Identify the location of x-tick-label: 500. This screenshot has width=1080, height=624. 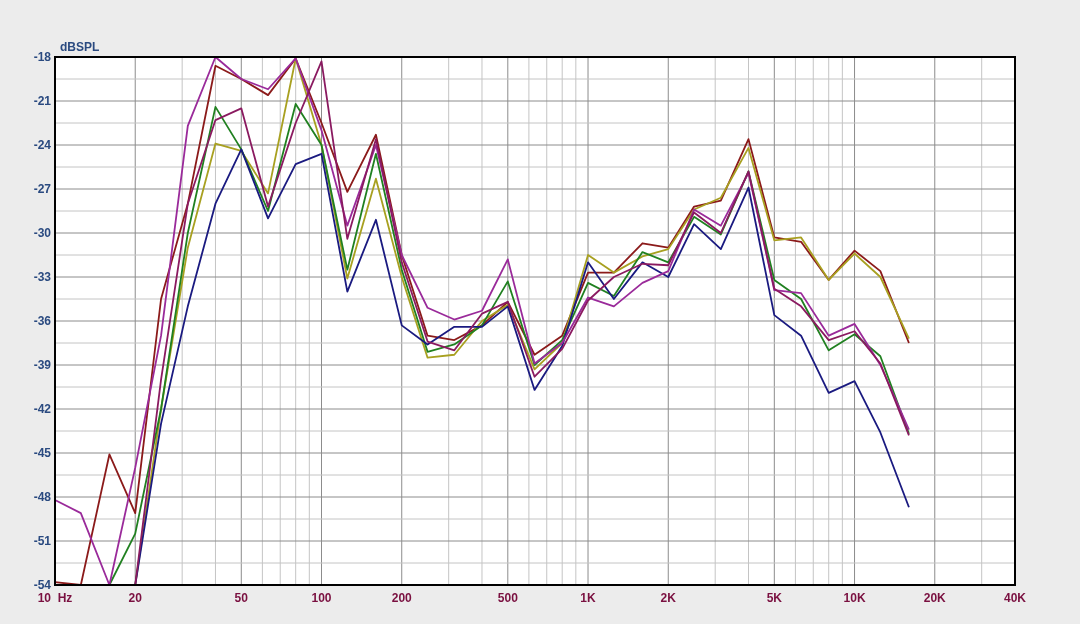
(508, 598).